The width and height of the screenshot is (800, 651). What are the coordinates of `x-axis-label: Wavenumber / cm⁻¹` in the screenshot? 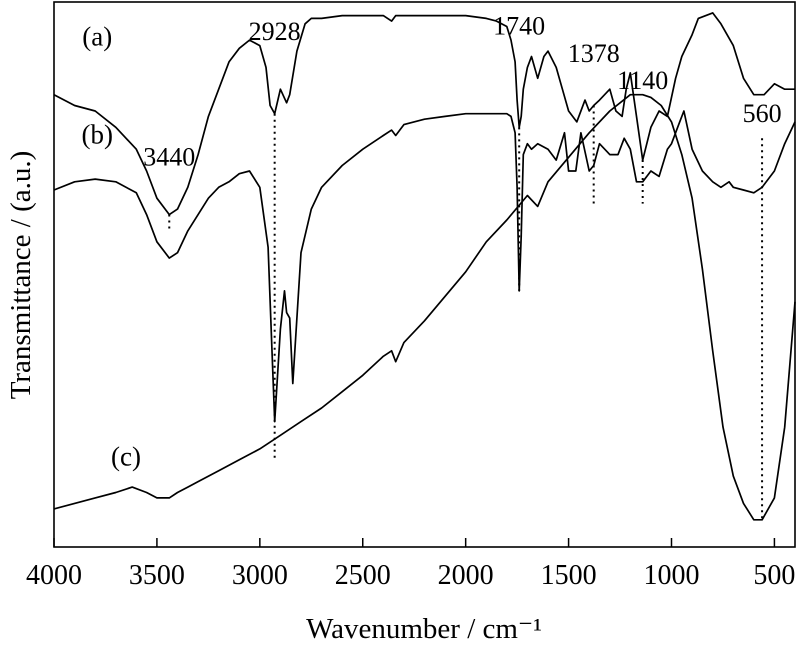 It's located at (424, 629).